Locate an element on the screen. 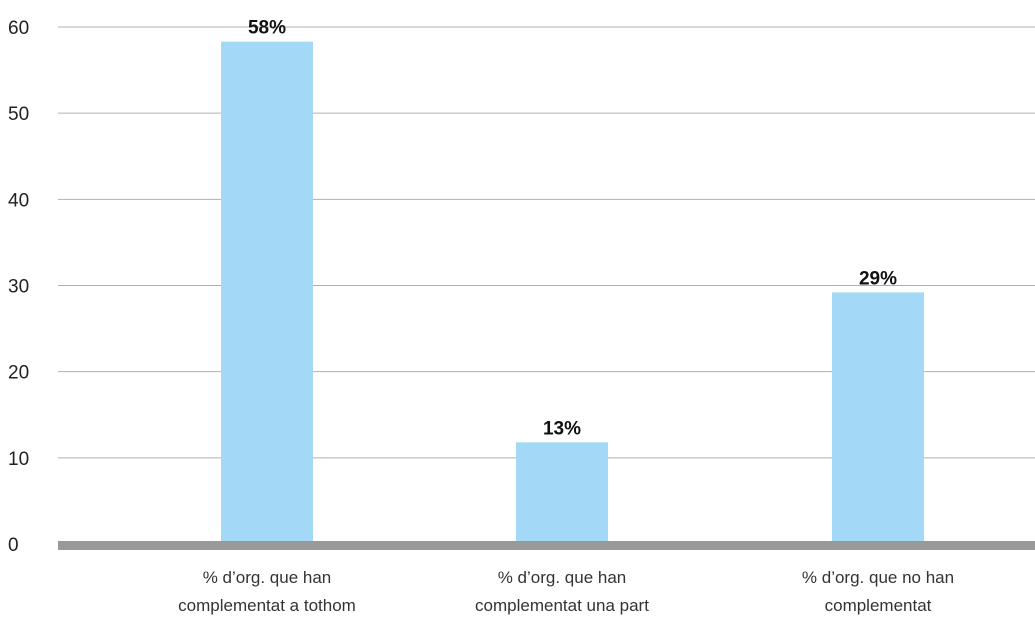 This screenshot has width=1035, height=624. y-axis-ticks: 0 10 20 30 40 50 60 is located at coordinates (18, 287).